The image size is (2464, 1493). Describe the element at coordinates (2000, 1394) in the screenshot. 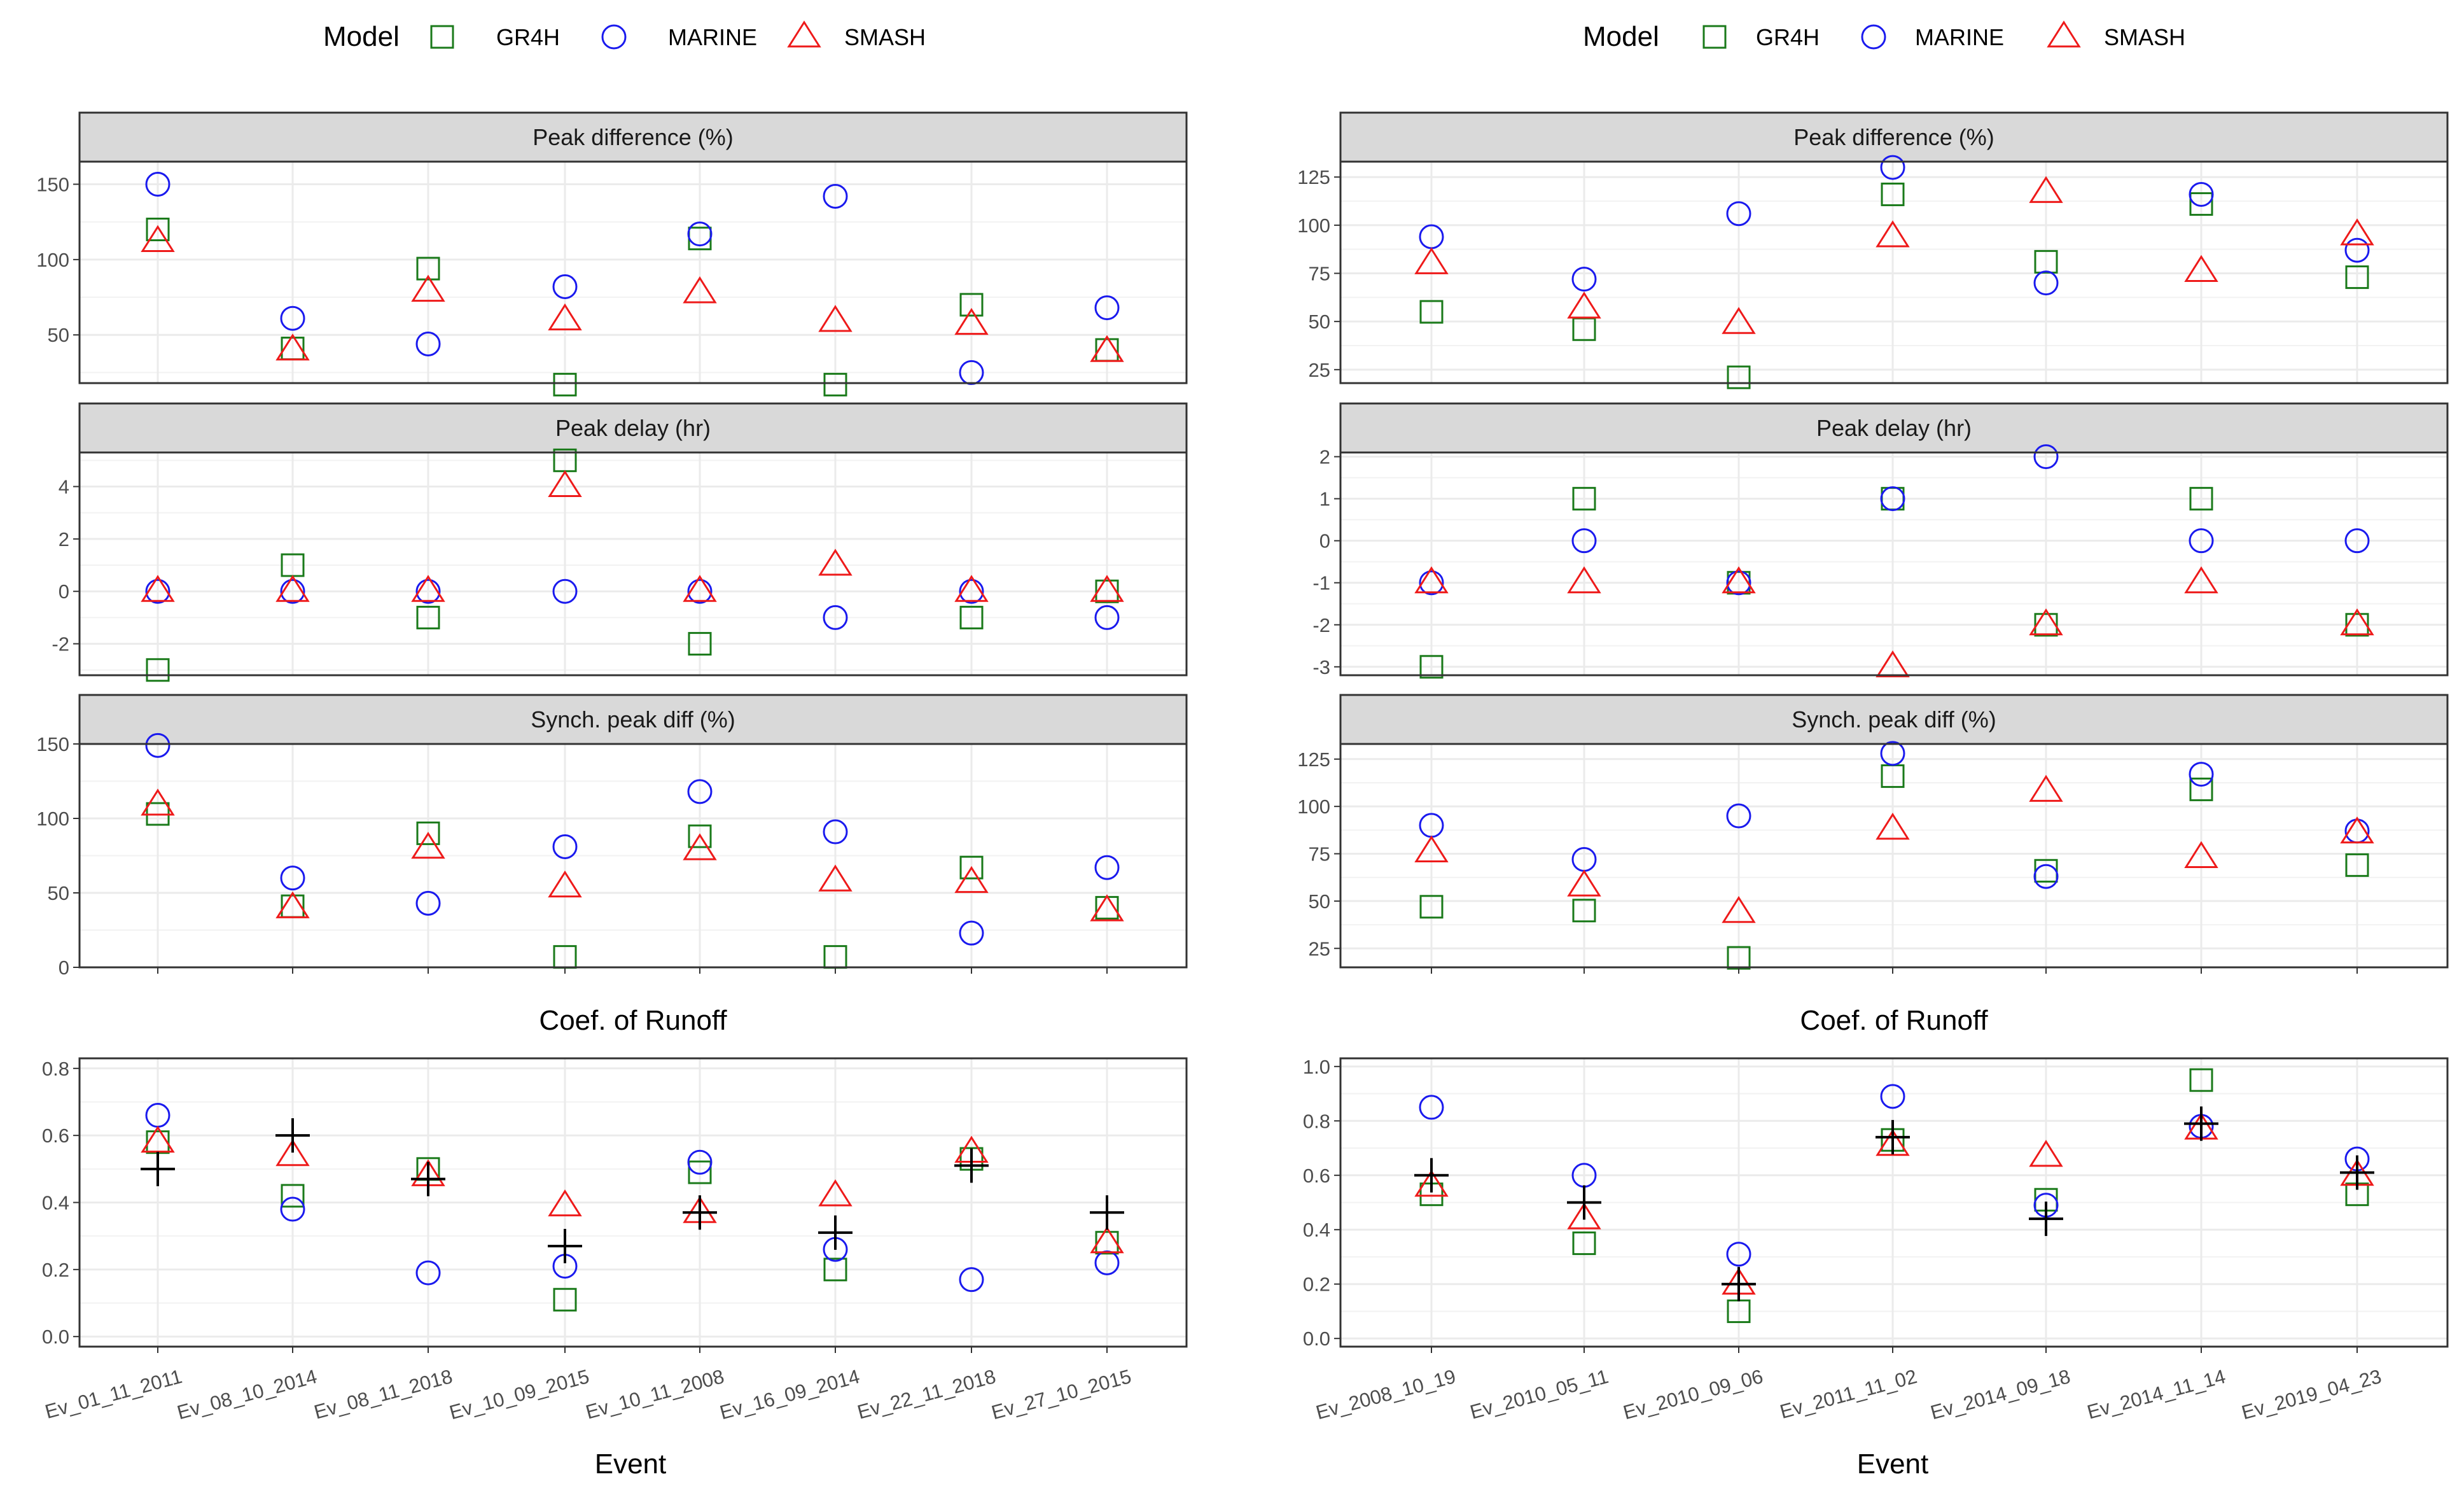

I see `x-tick-label: Ev_2014_09_18` at that location.